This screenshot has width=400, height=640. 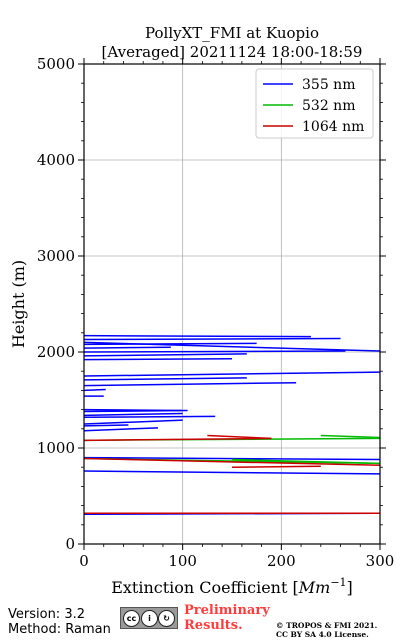 What do you see at coordinates (46, 614) in the screenshot?
I see `version-text: Version: 3.2` at bounding box center [46, 614].